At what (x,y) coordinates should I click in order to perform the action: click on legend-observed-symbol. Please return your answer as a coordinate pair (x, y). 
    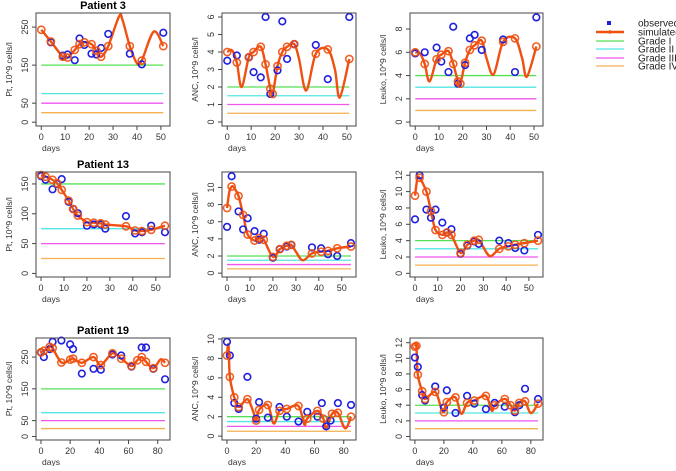
    Looking at the image, I should click on (609, 23).